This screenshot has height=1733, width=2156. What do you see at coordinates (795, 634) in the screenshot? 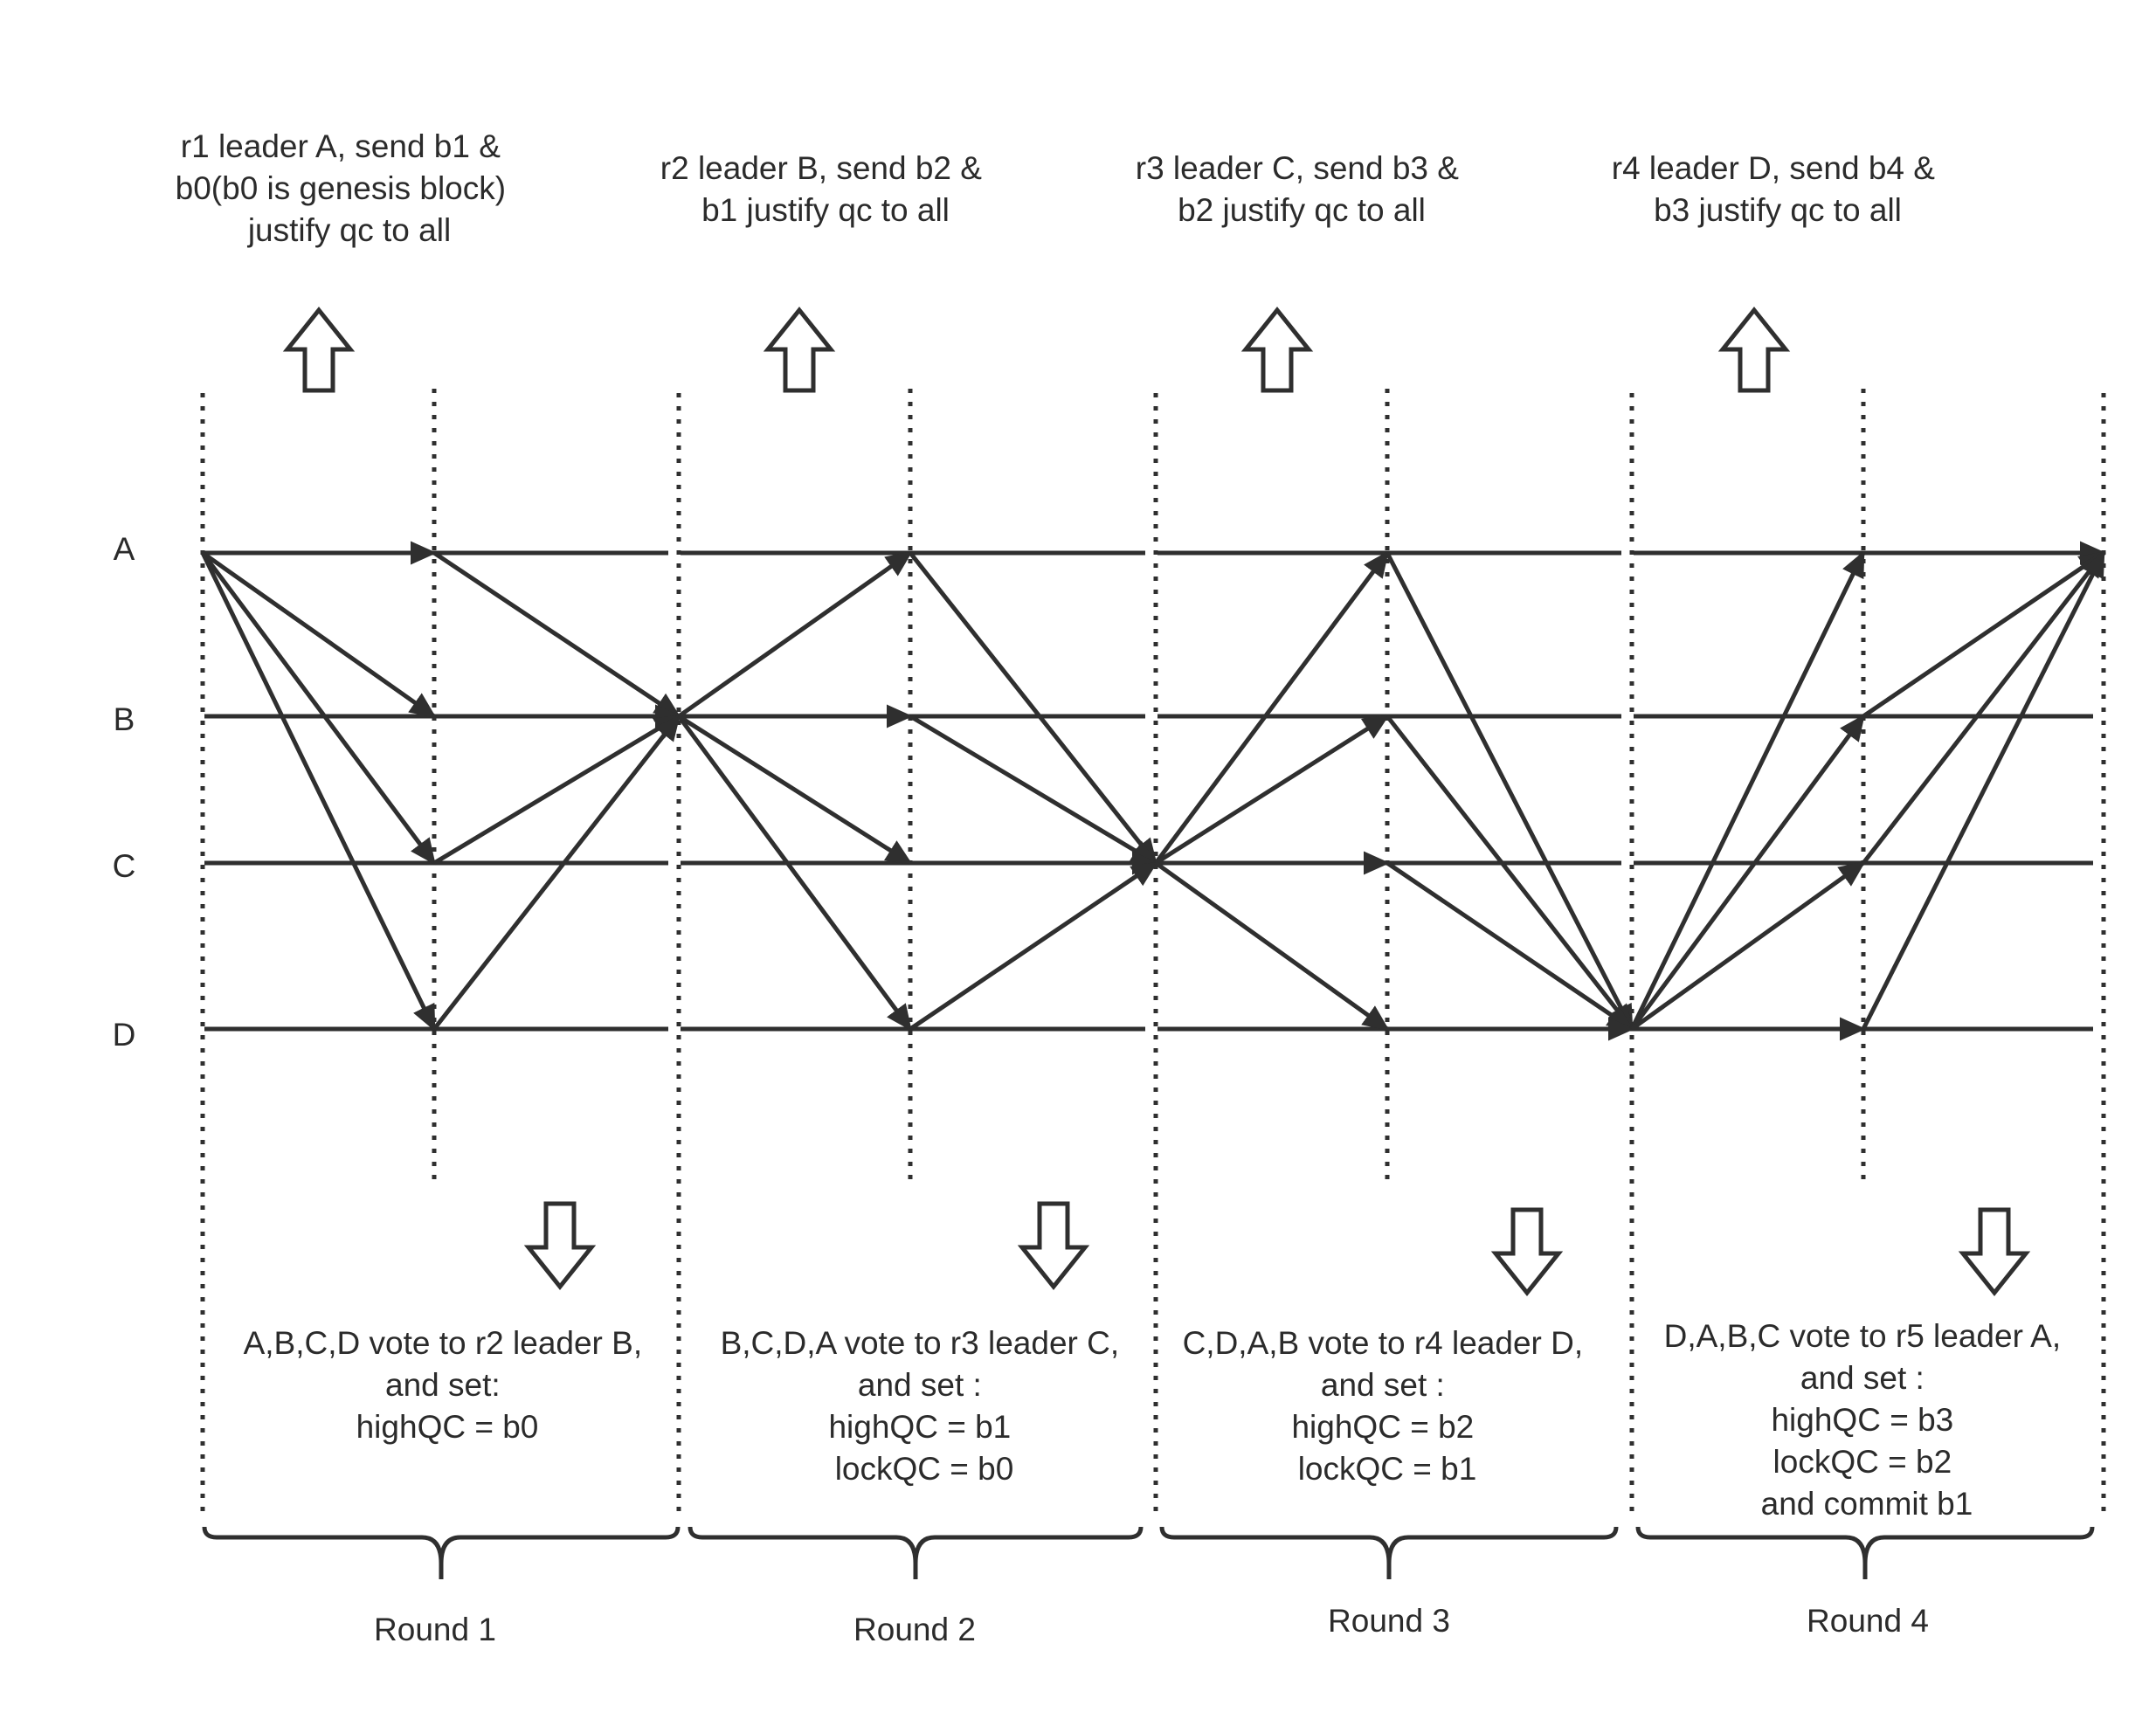
I see `proposal-arrow-r2-b-to-a` at bounding box center [795, 634].